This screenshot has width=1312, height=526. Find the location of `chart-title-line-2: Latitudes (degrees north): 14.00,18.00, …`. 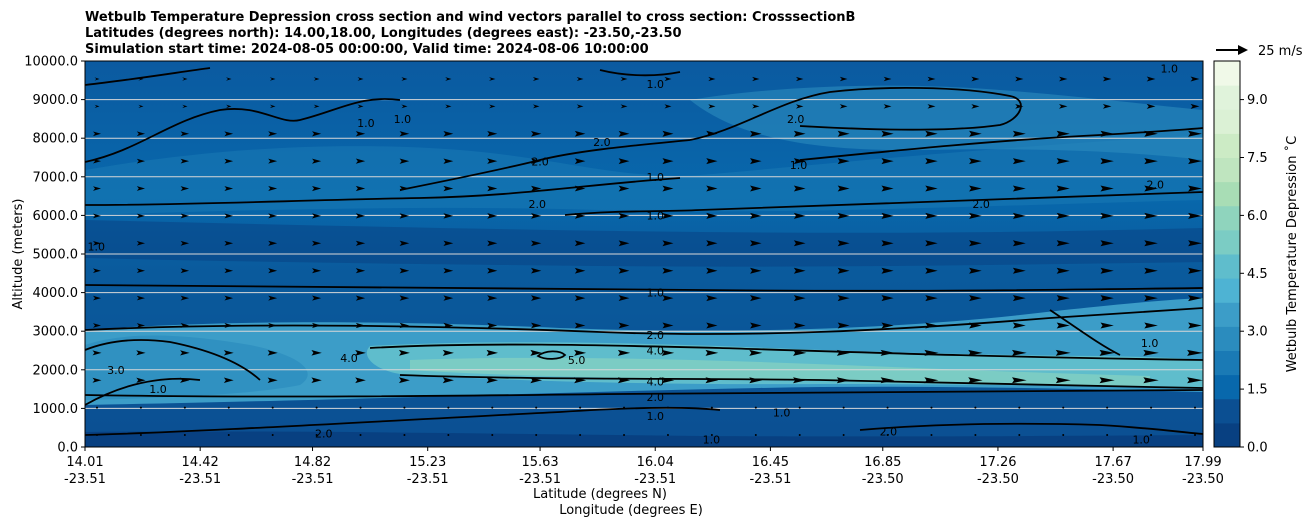

chart-title-line-2: Latitudes (degrees north): 14.00,18.00, … is located at coordinates (383, 33).